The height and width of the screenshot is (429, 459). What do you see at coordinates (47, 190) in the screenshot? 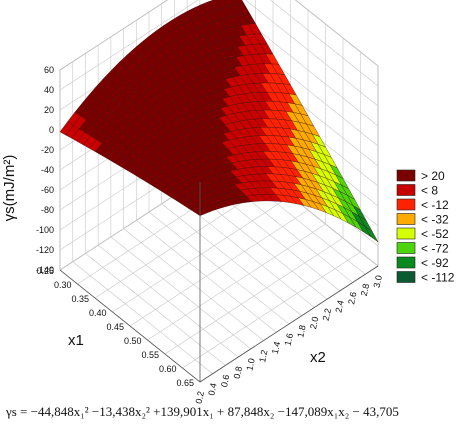
I see `z-tick-label: -60` at bounding box center [47, 190].